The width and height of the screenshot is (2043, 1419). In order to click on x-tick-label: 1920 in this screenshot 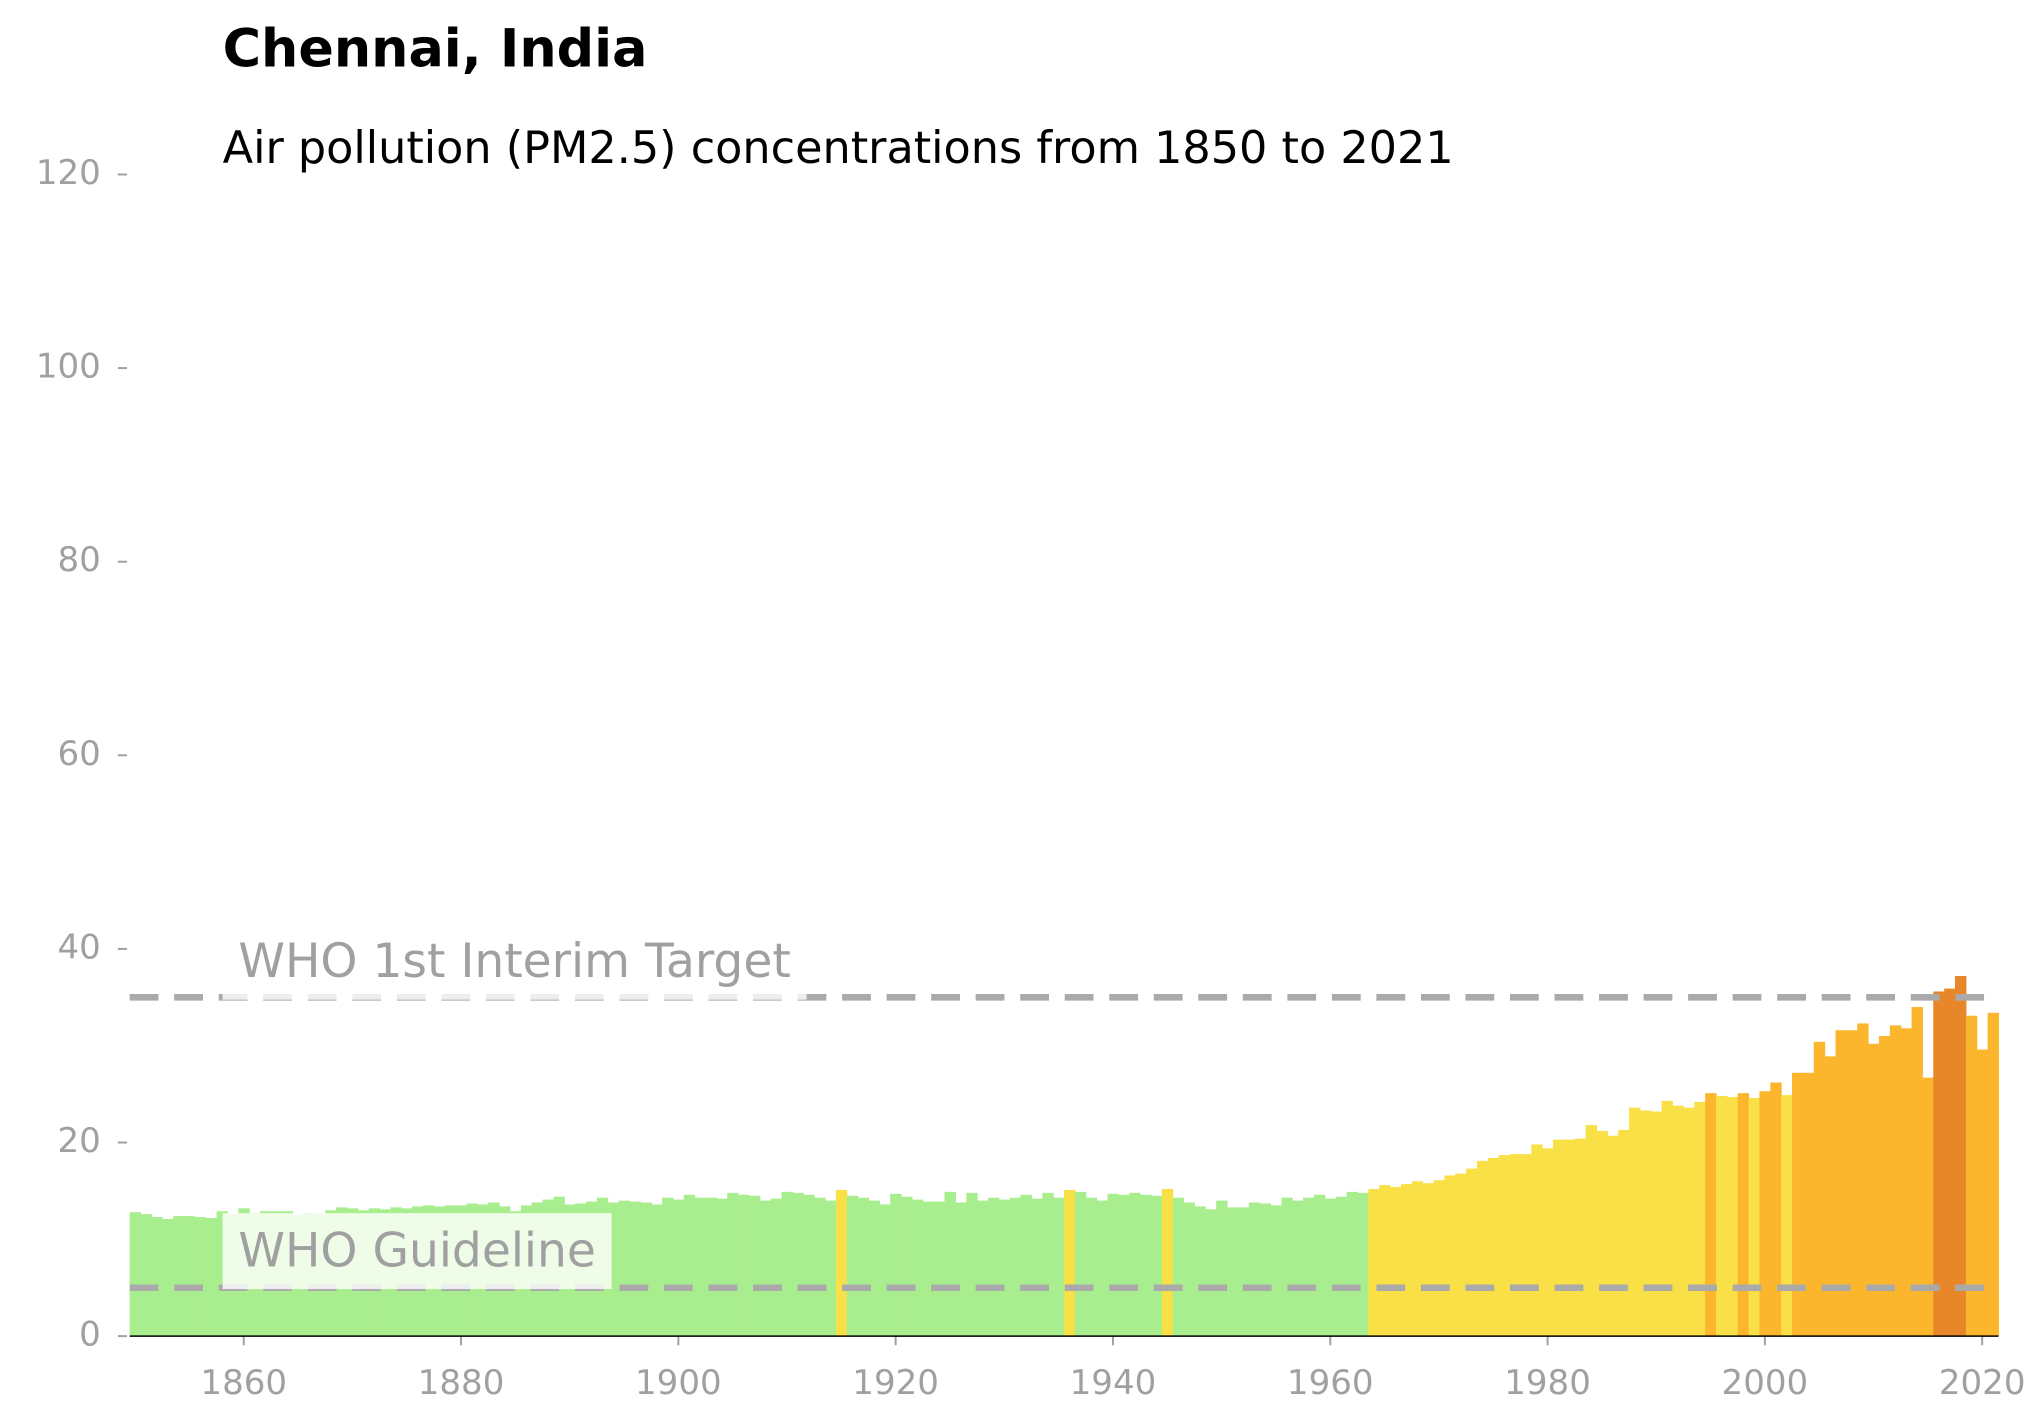, I will do `click(895, 1383)`.